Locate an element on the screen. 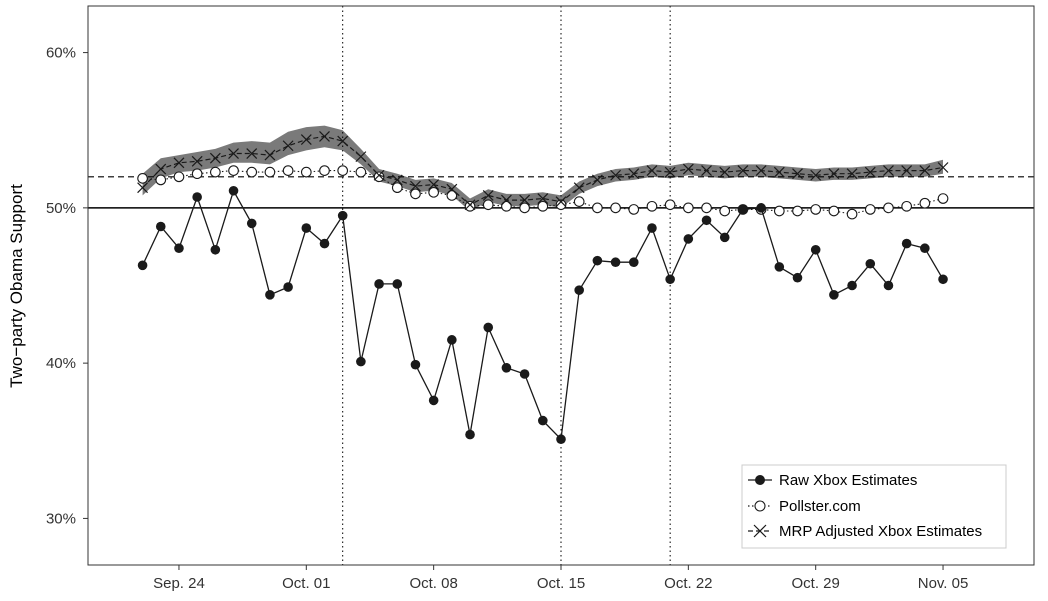 The image size is (1048, 601). y-tick-label: 40% is located at coordinates (61, 363).